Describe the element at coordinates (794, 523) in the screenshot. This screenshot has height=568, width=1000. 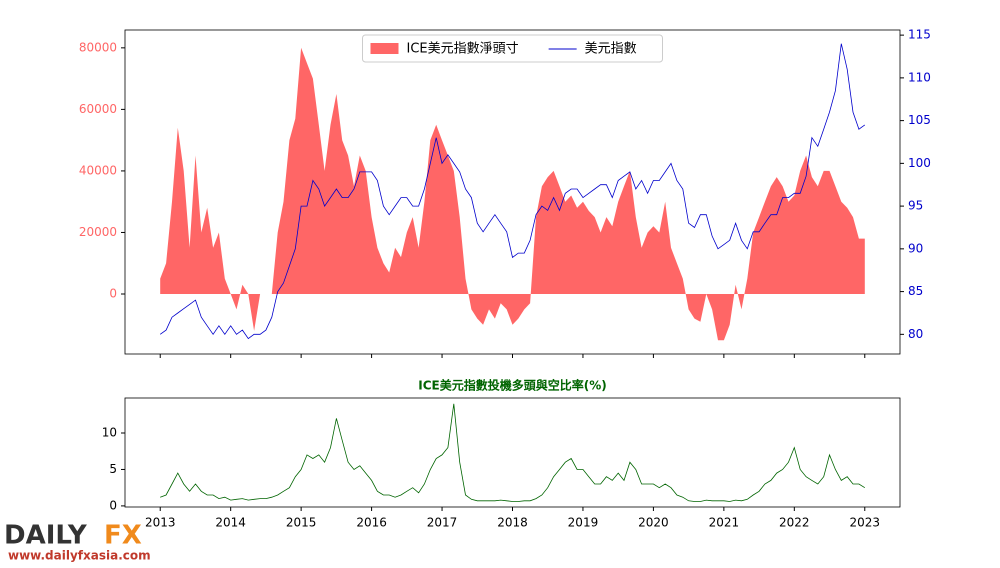
I see `x-tick-label: 2022` at that location.